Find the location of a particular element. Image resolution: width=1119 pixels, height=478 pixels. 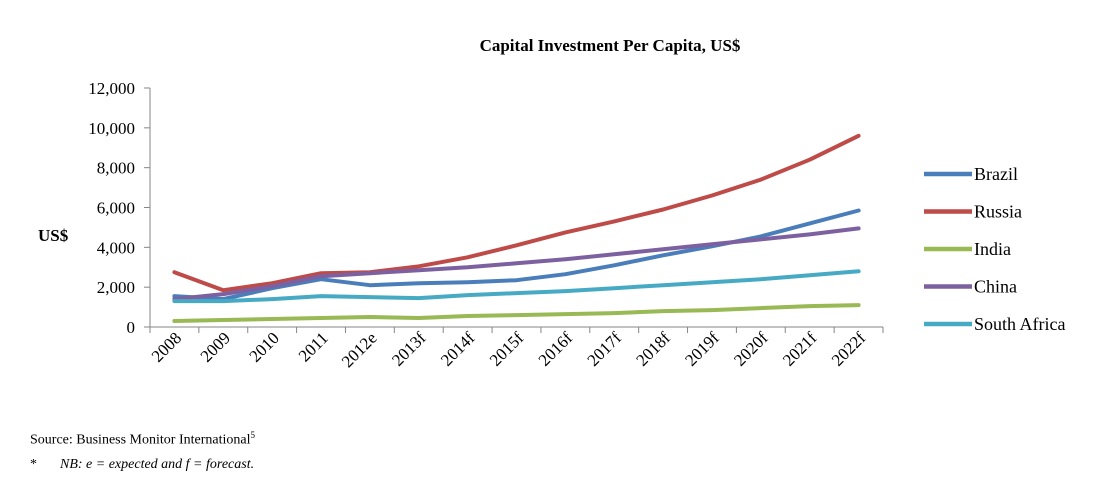

legend-label: Brazil is located at coordinates (996, 174).